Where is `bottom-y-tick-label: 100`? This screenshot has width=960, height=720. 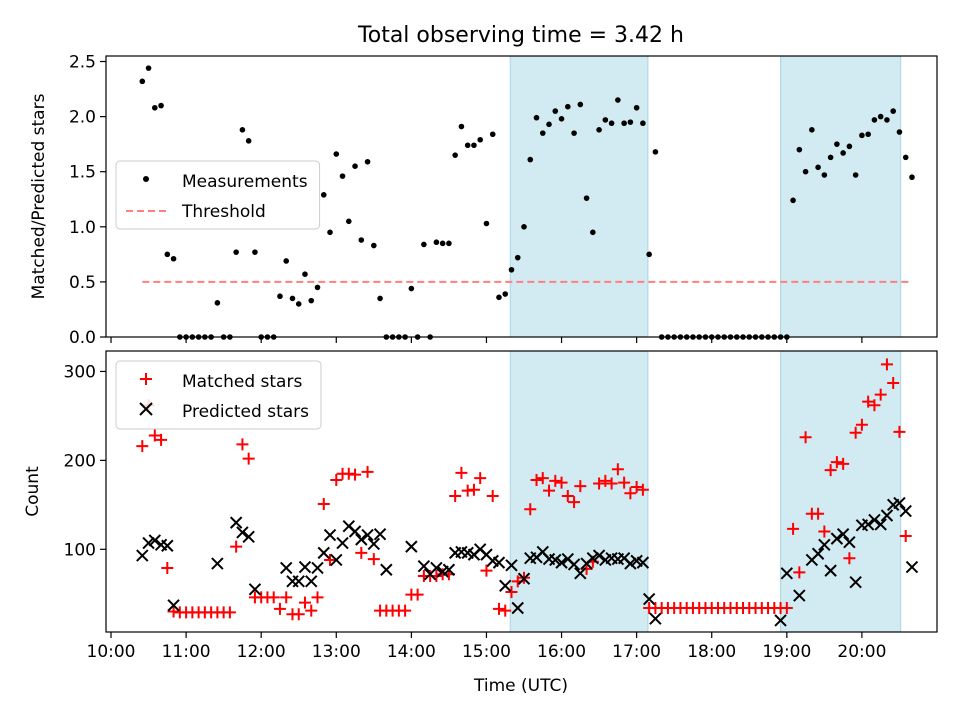 bottom-y-tick-label: 100 is located at coordinates (80, 550).